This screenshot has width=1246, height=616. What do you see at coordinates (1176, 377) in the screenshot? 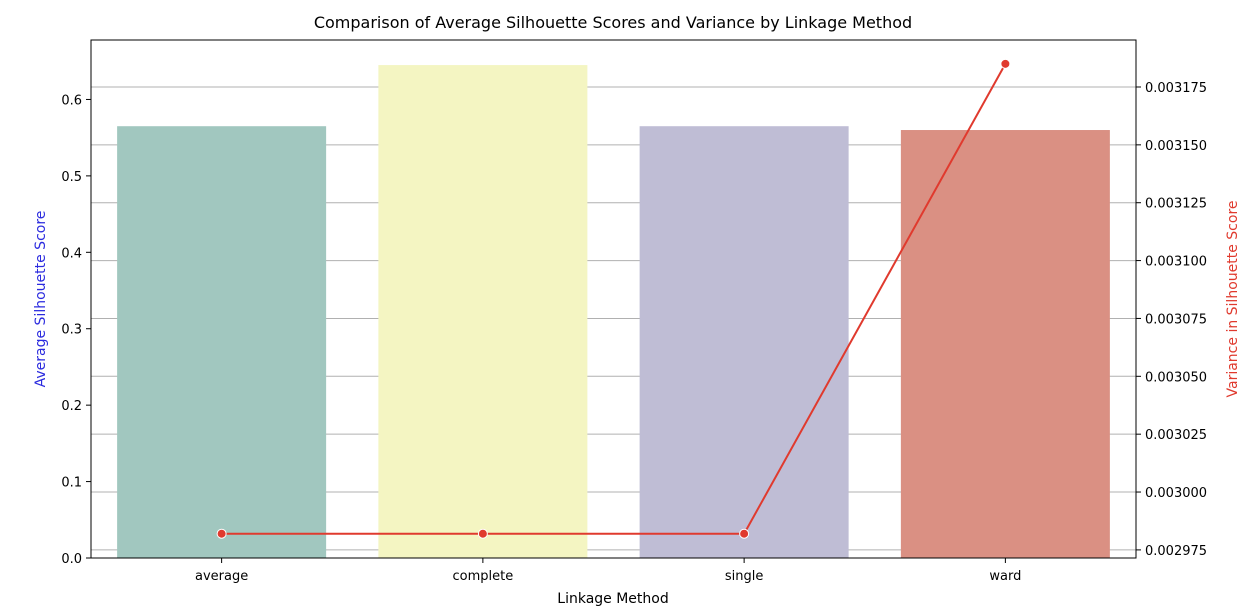
I see `right-tick-label: 0.003050` at bounding box center [1176, 377].